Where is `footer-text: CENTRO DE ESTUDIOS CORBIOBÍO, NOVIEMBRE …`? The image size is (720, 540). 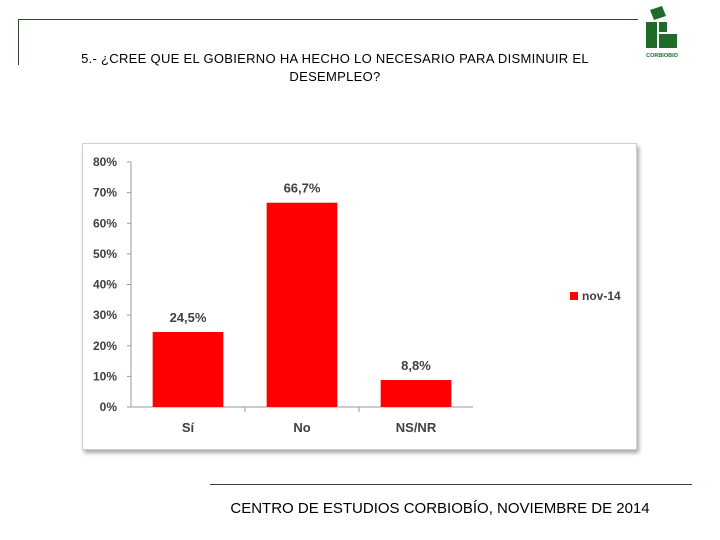 footer-text: CENTRO DE ESTUDIOS CORBIOBÍO, NOVIEMBRE … is located at coordinates (440, 508).